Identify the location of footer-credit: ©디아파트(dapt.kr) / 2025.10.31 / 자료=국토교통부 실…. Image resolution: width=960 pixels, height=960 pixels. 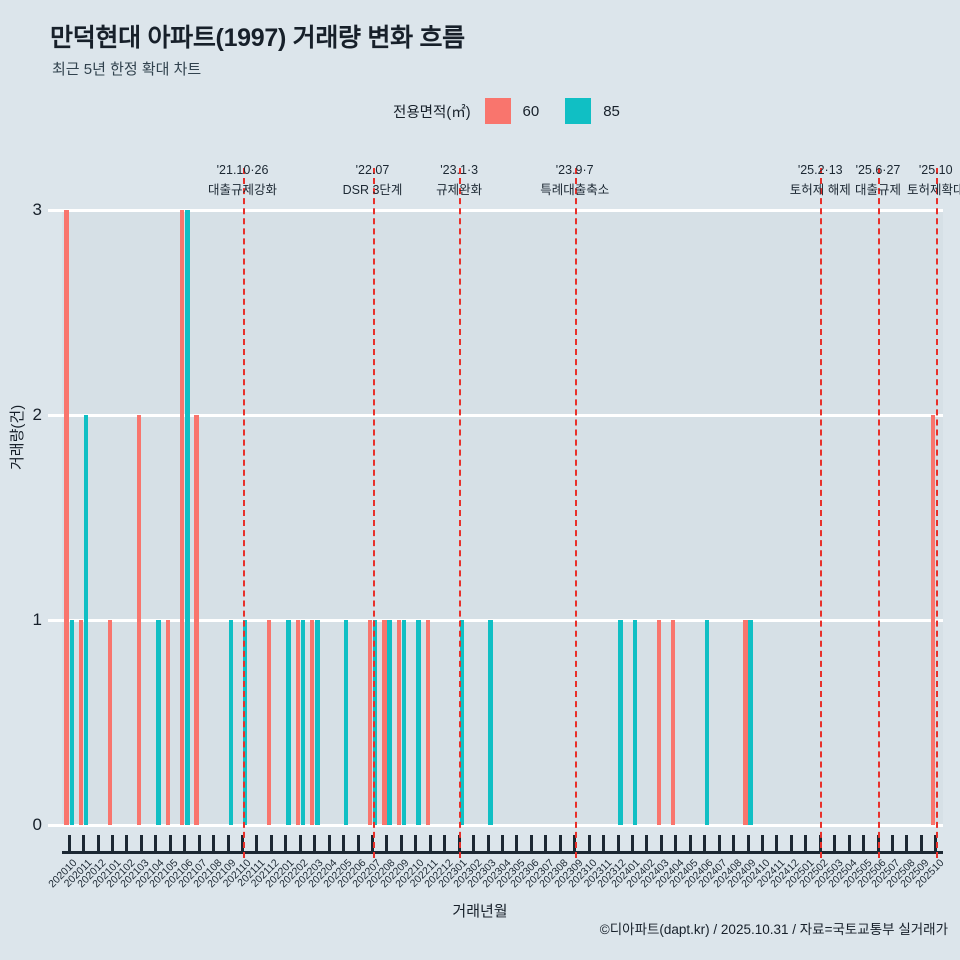
(773, 929).